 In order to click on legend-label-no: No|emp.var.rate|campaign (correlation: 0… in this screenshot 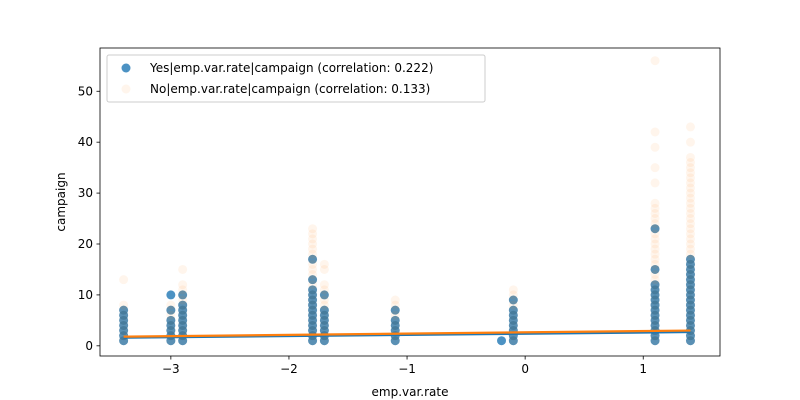, I will do `click(290, 89)`.